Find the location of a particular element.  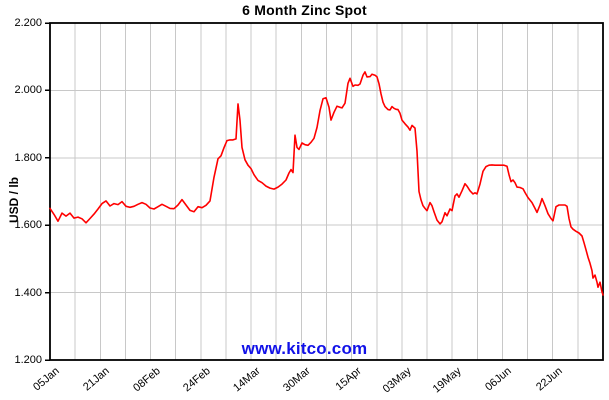

chart-title: 6 Month Zinc Spot is located at coordinates (304, 10).